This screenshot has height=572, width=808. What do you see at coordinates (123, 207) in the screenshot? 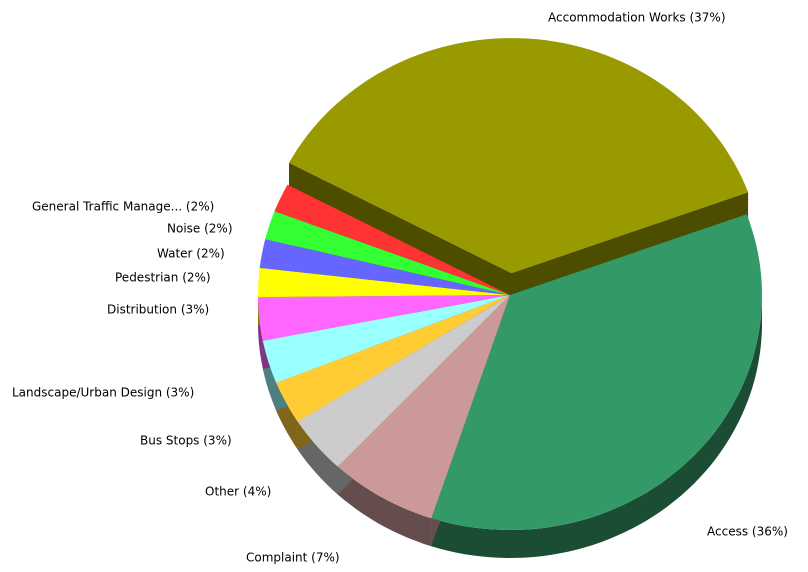
I see `slice-label: General Traffic Manage... (2%)` at bounding box center [123, 207].